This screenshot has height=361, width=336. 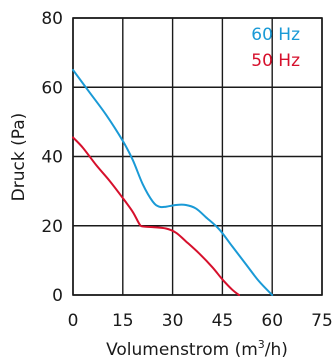 What do you see at coordinates (52, 227) in the screenshot?
I see `y-tick-label-1: 20` at bounding box center [52, 227].